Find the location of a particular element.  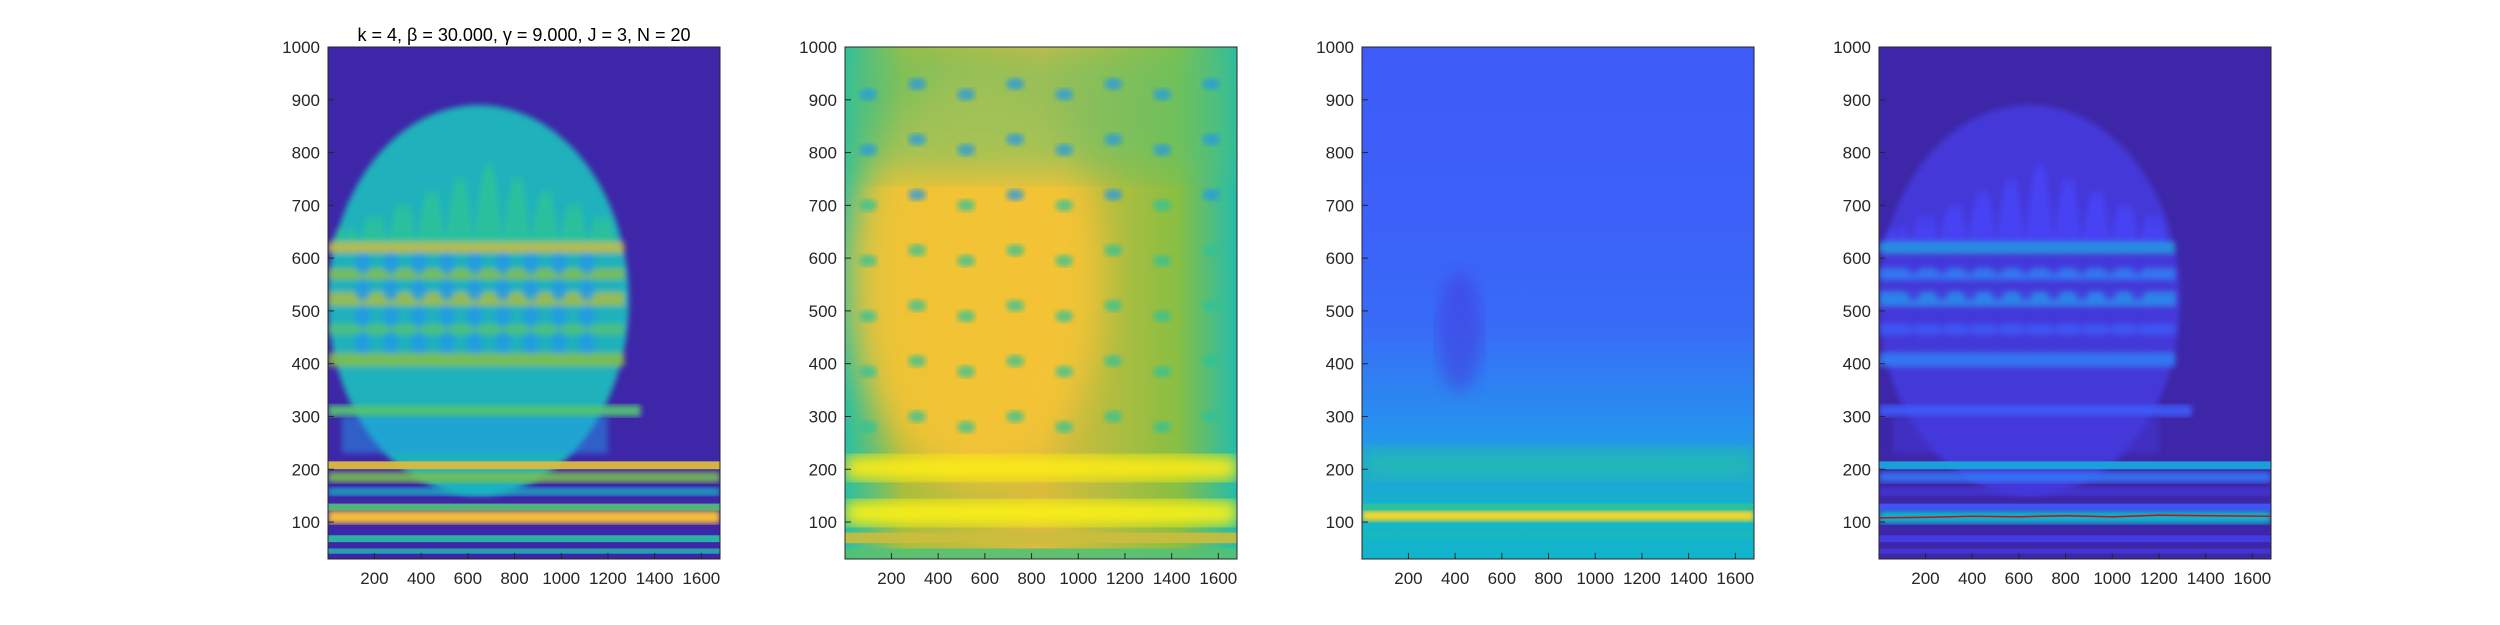

ridge-curve is located at coordinates (2075, 516).